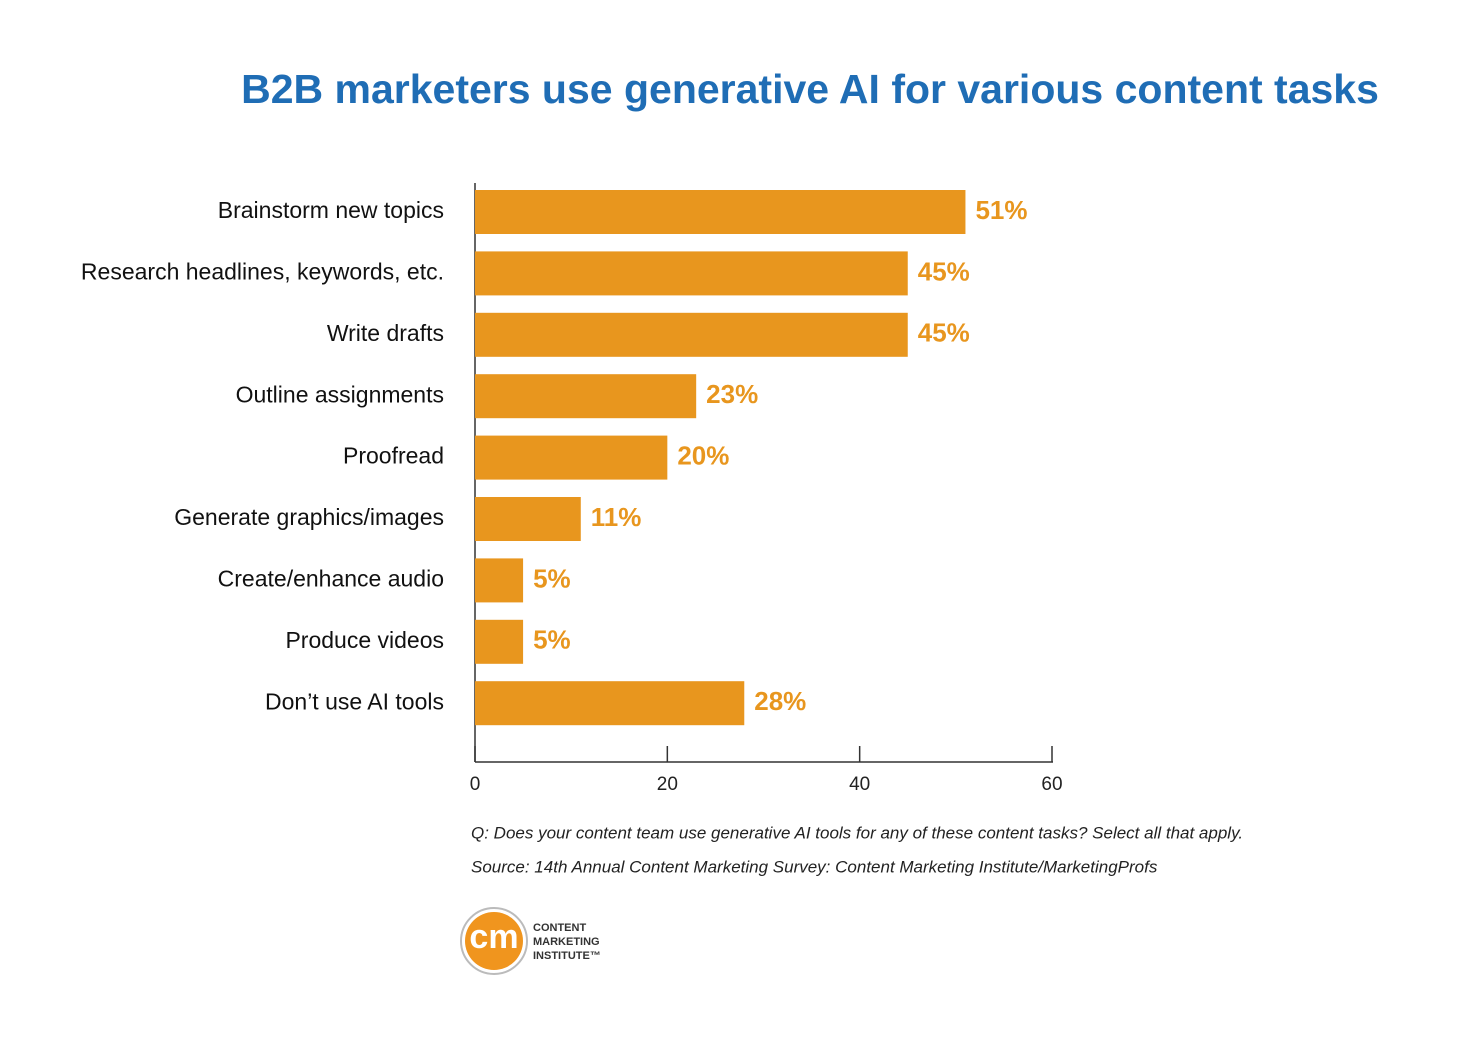 The image size is (1474, 1063). What do you see at coordinates (493, 937) in the screenshot?
I see `logo-mark: cm` at bounding box center [493, 937].